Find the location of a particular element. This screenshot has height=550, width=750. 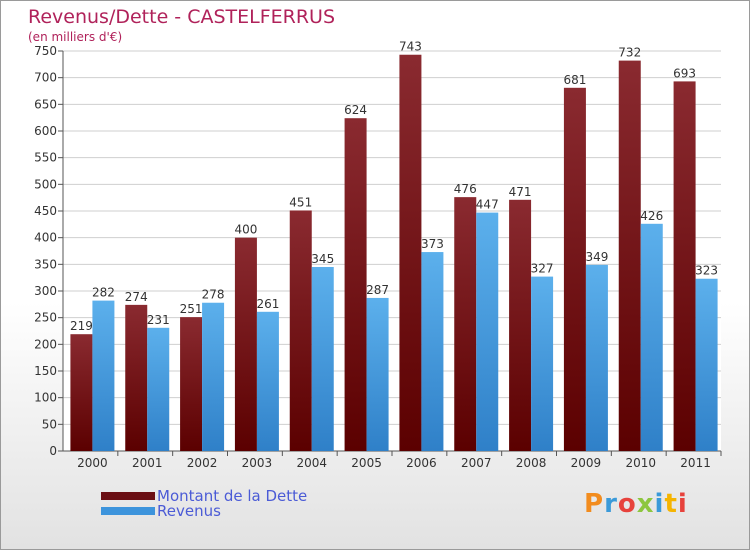

data-label: 451 is located at coordinates (300, 202).